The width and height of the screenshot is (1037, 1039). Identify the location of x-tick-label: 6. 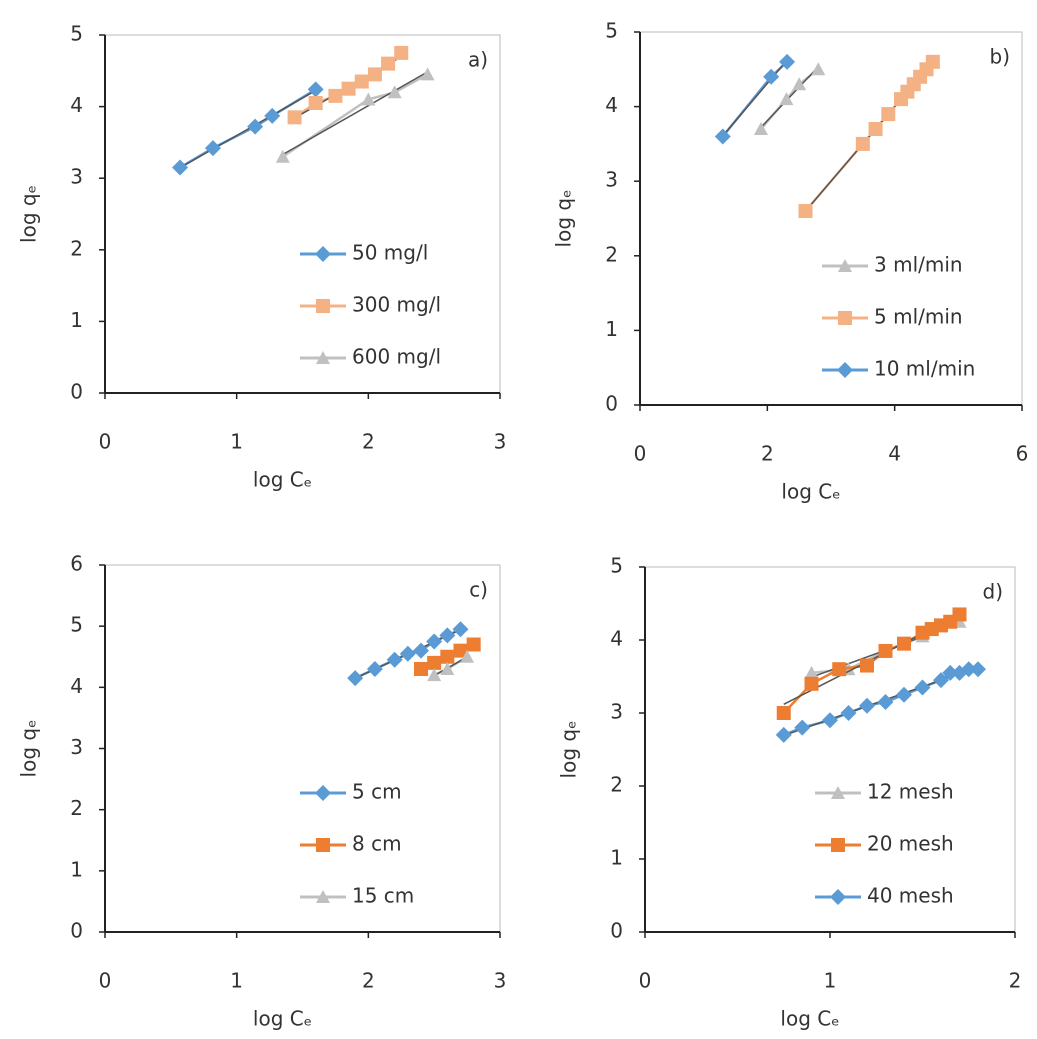
(1022, 454).